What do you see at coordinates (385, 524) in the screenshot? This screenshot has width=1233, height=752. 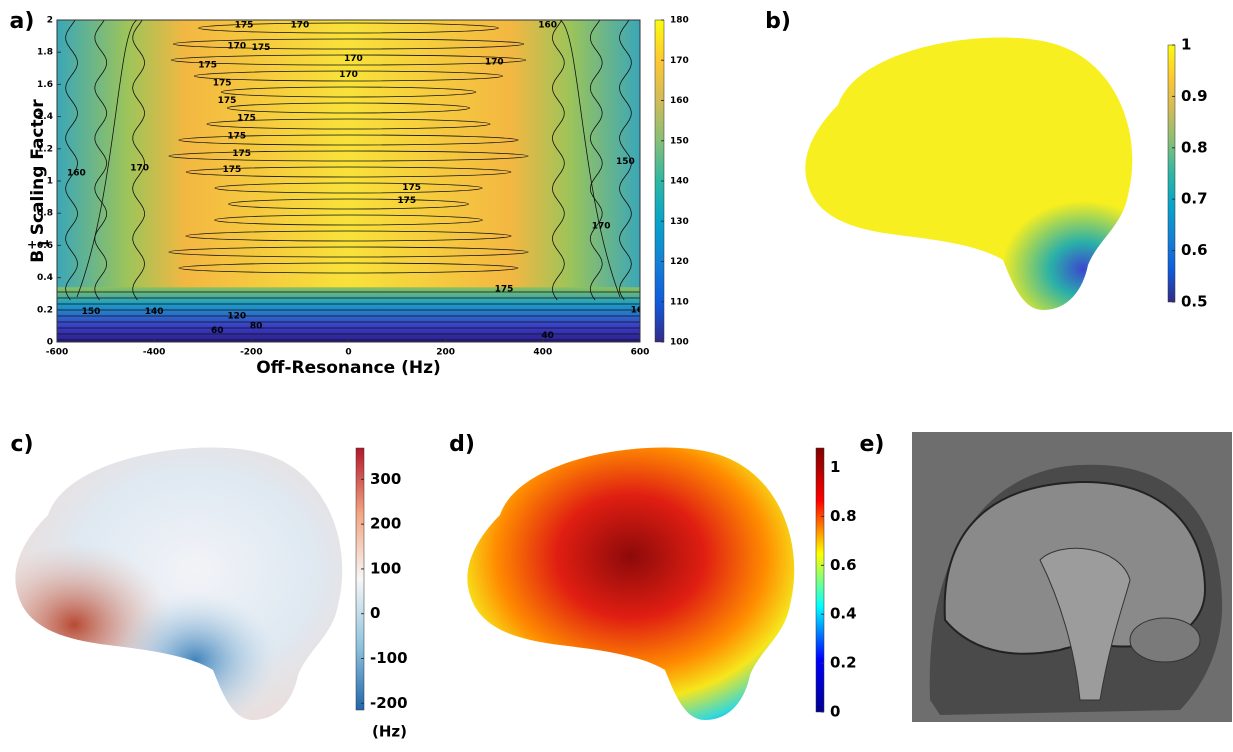 I see `colorbar-tick-label: 200` at bounding box center [385, 524].